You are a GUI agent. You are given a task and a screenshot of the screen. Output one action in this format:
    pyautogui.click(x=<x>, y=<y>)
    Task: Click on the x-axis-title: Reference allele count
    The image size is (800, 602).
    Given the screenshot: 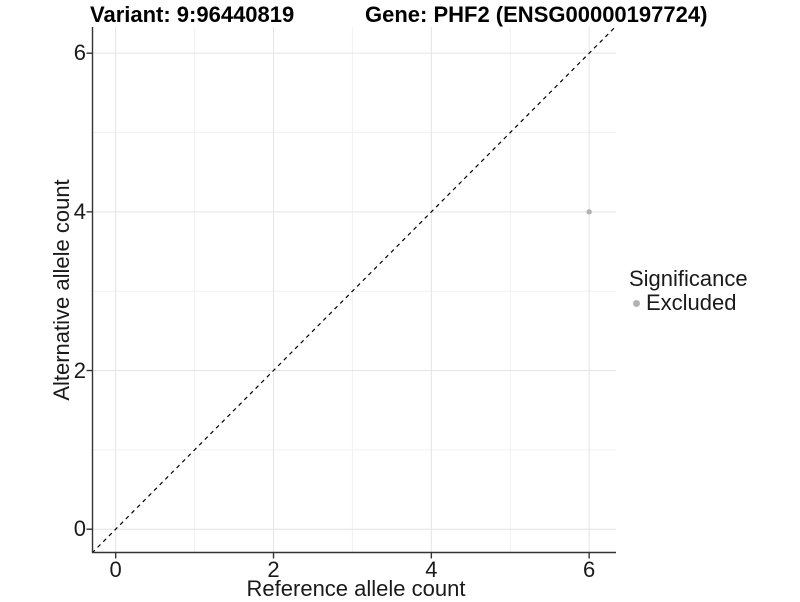 What is the action you would take?
    pyautogui.click(x=356, y=588)
    